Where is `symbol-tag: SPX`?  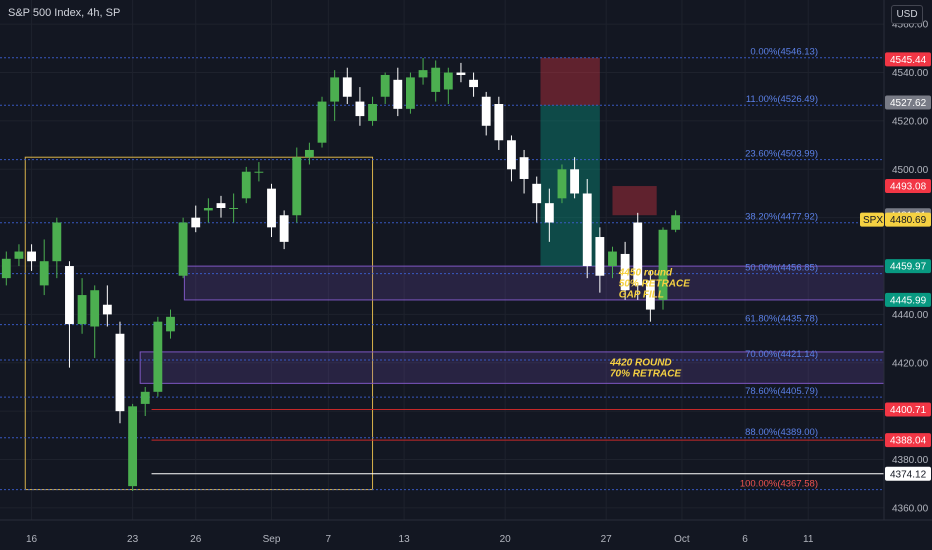 symbol-tag: SPX is located at coordinates (873, 220).